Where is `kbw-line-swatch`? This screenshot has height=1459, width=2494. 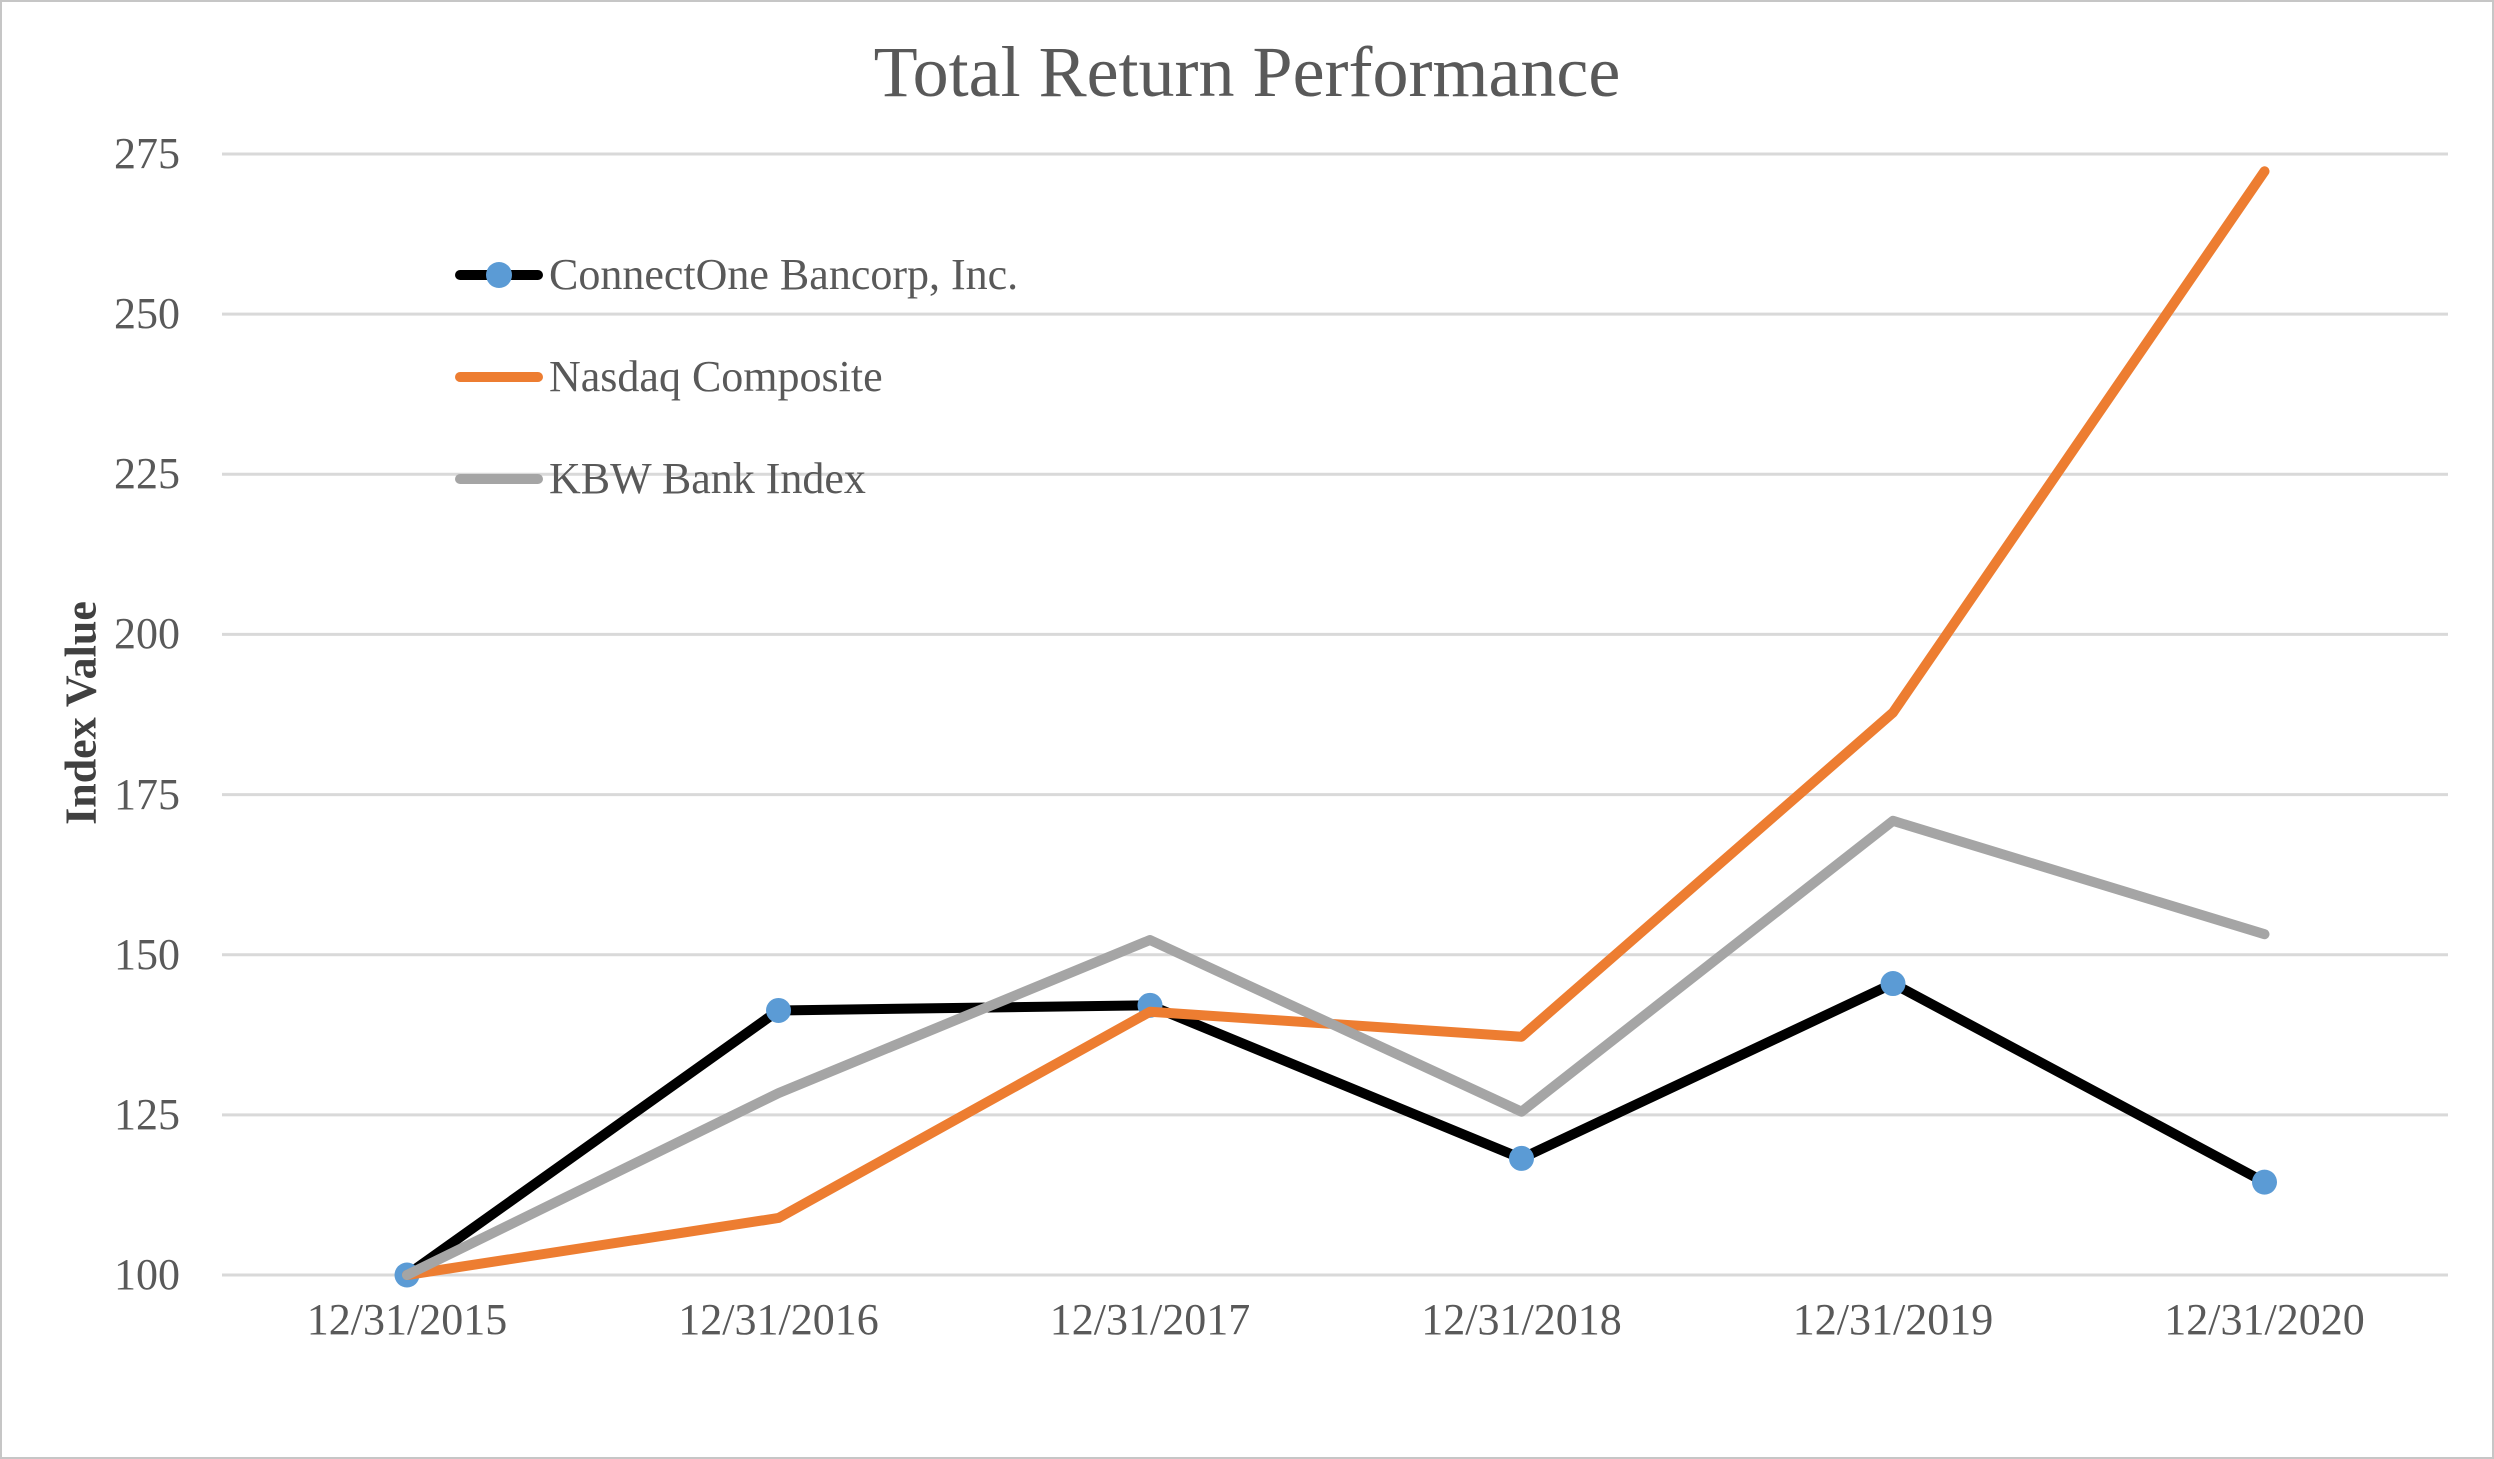 kbw-line-swatch is located at coordinates (499, 479).